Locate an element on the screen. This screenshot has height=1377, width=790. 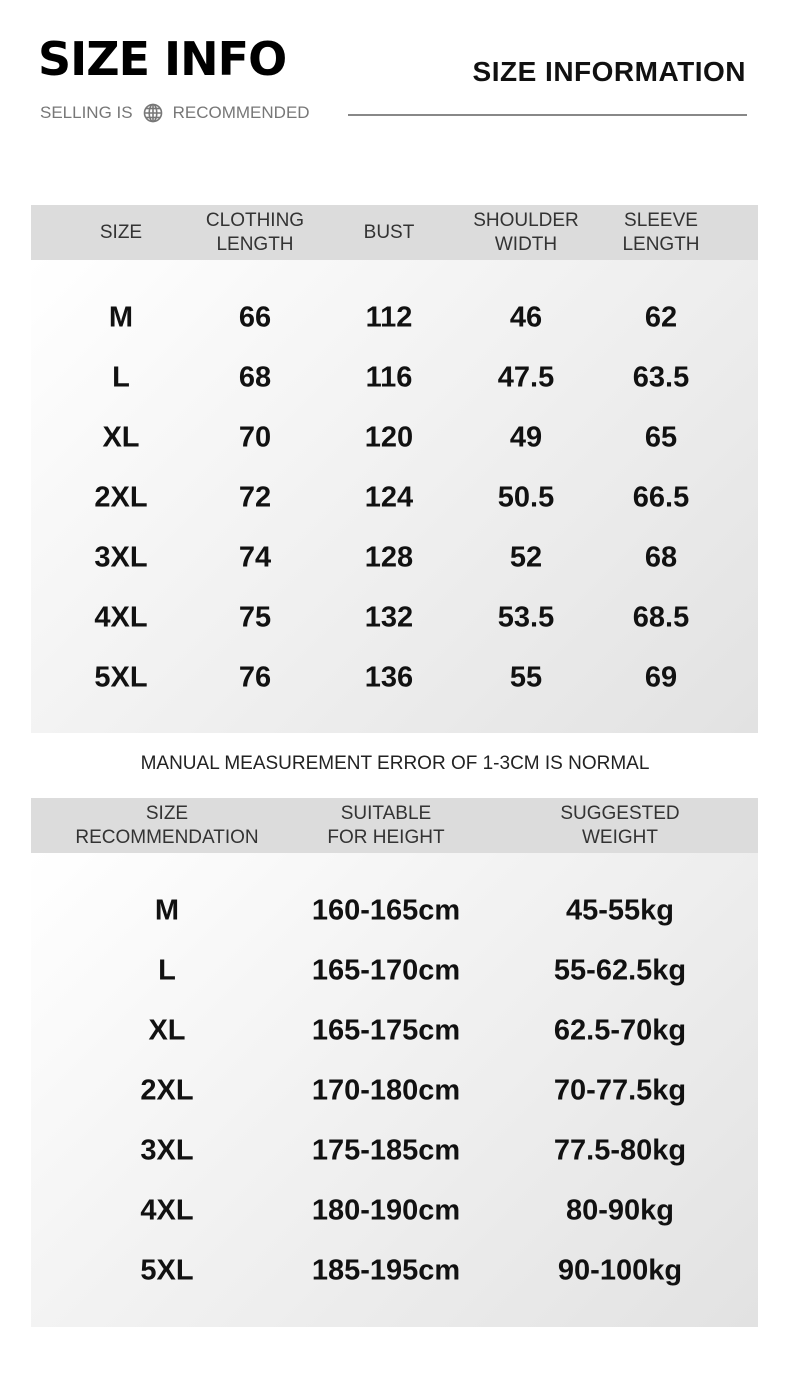
size-table-header is located at coordinates (394, 232).